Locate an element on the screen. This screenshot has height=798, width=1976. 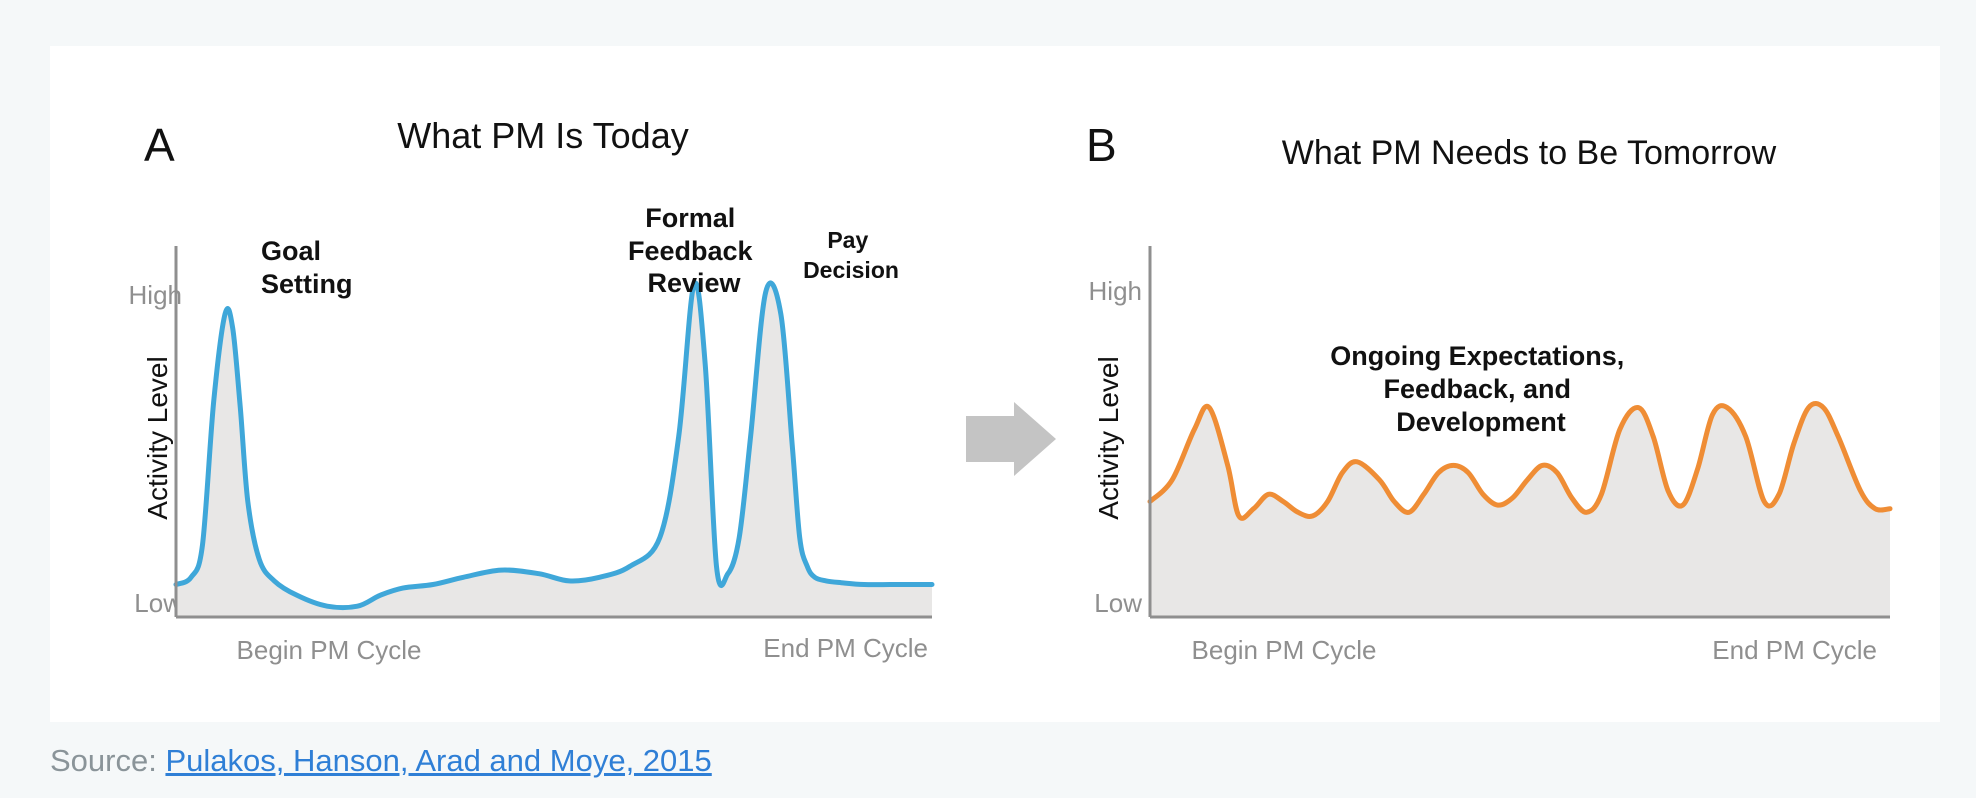
panel-letter-a: A is located at coordinates (159, 145).